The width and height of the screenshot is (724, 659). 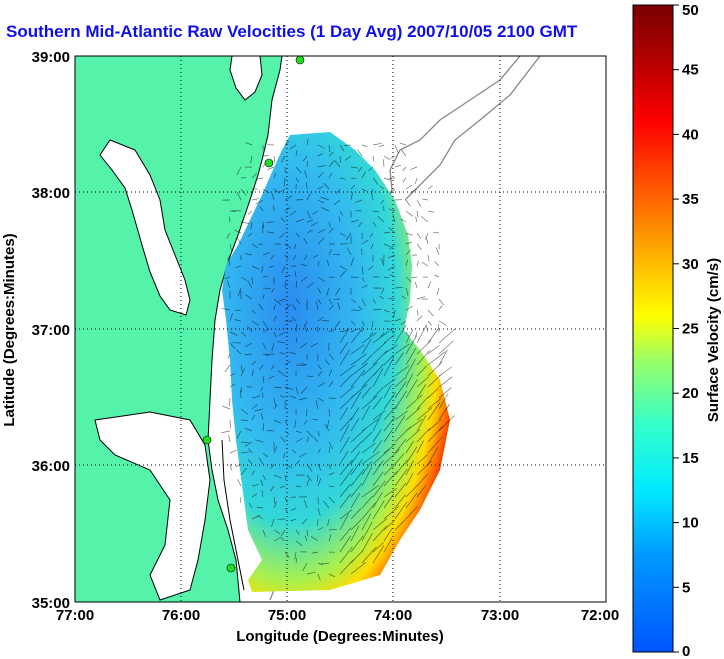 I want to click on delaware-bay, so click(x=246, y=78).